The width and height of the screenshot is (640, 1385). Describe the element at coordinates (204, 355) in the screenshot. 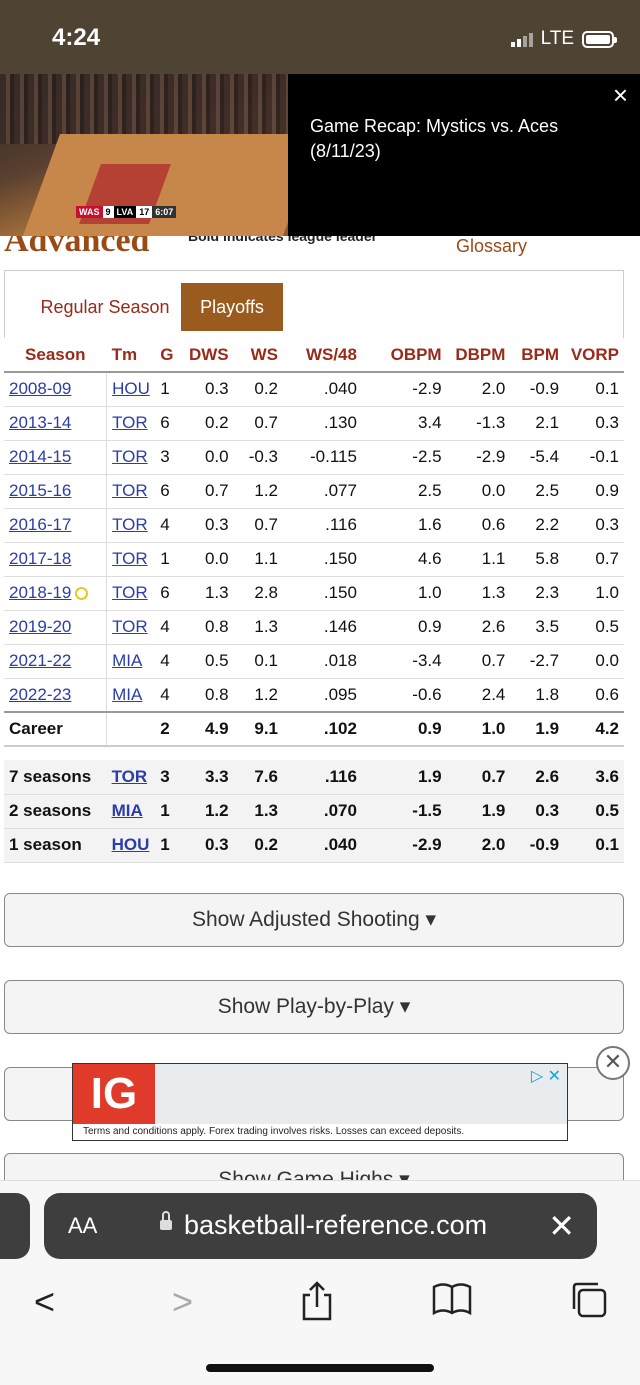

I see `col-dws: DWS` at that location.